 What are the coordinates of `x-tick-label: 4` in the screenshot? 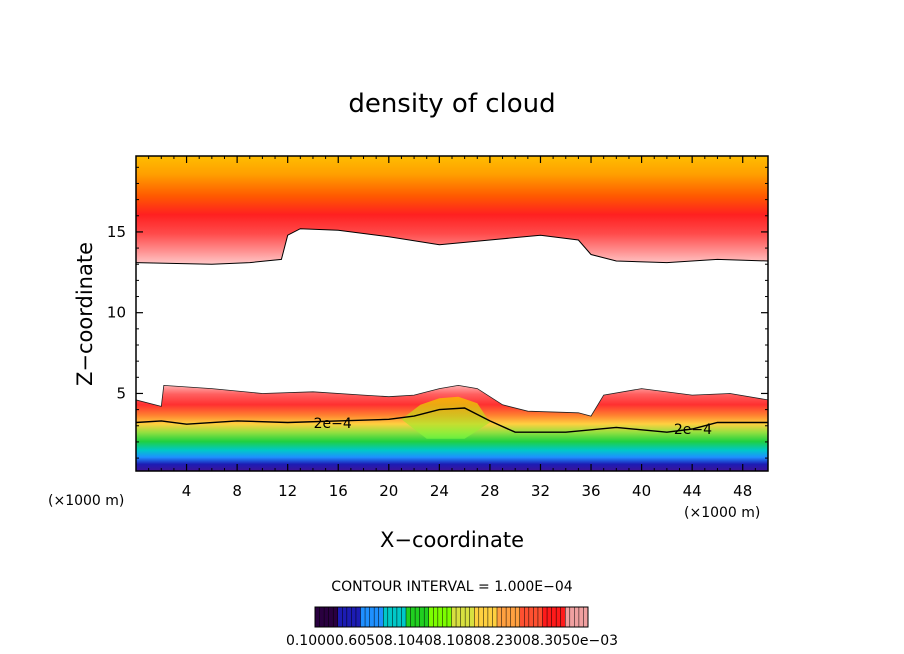 It's located at (187, 491).